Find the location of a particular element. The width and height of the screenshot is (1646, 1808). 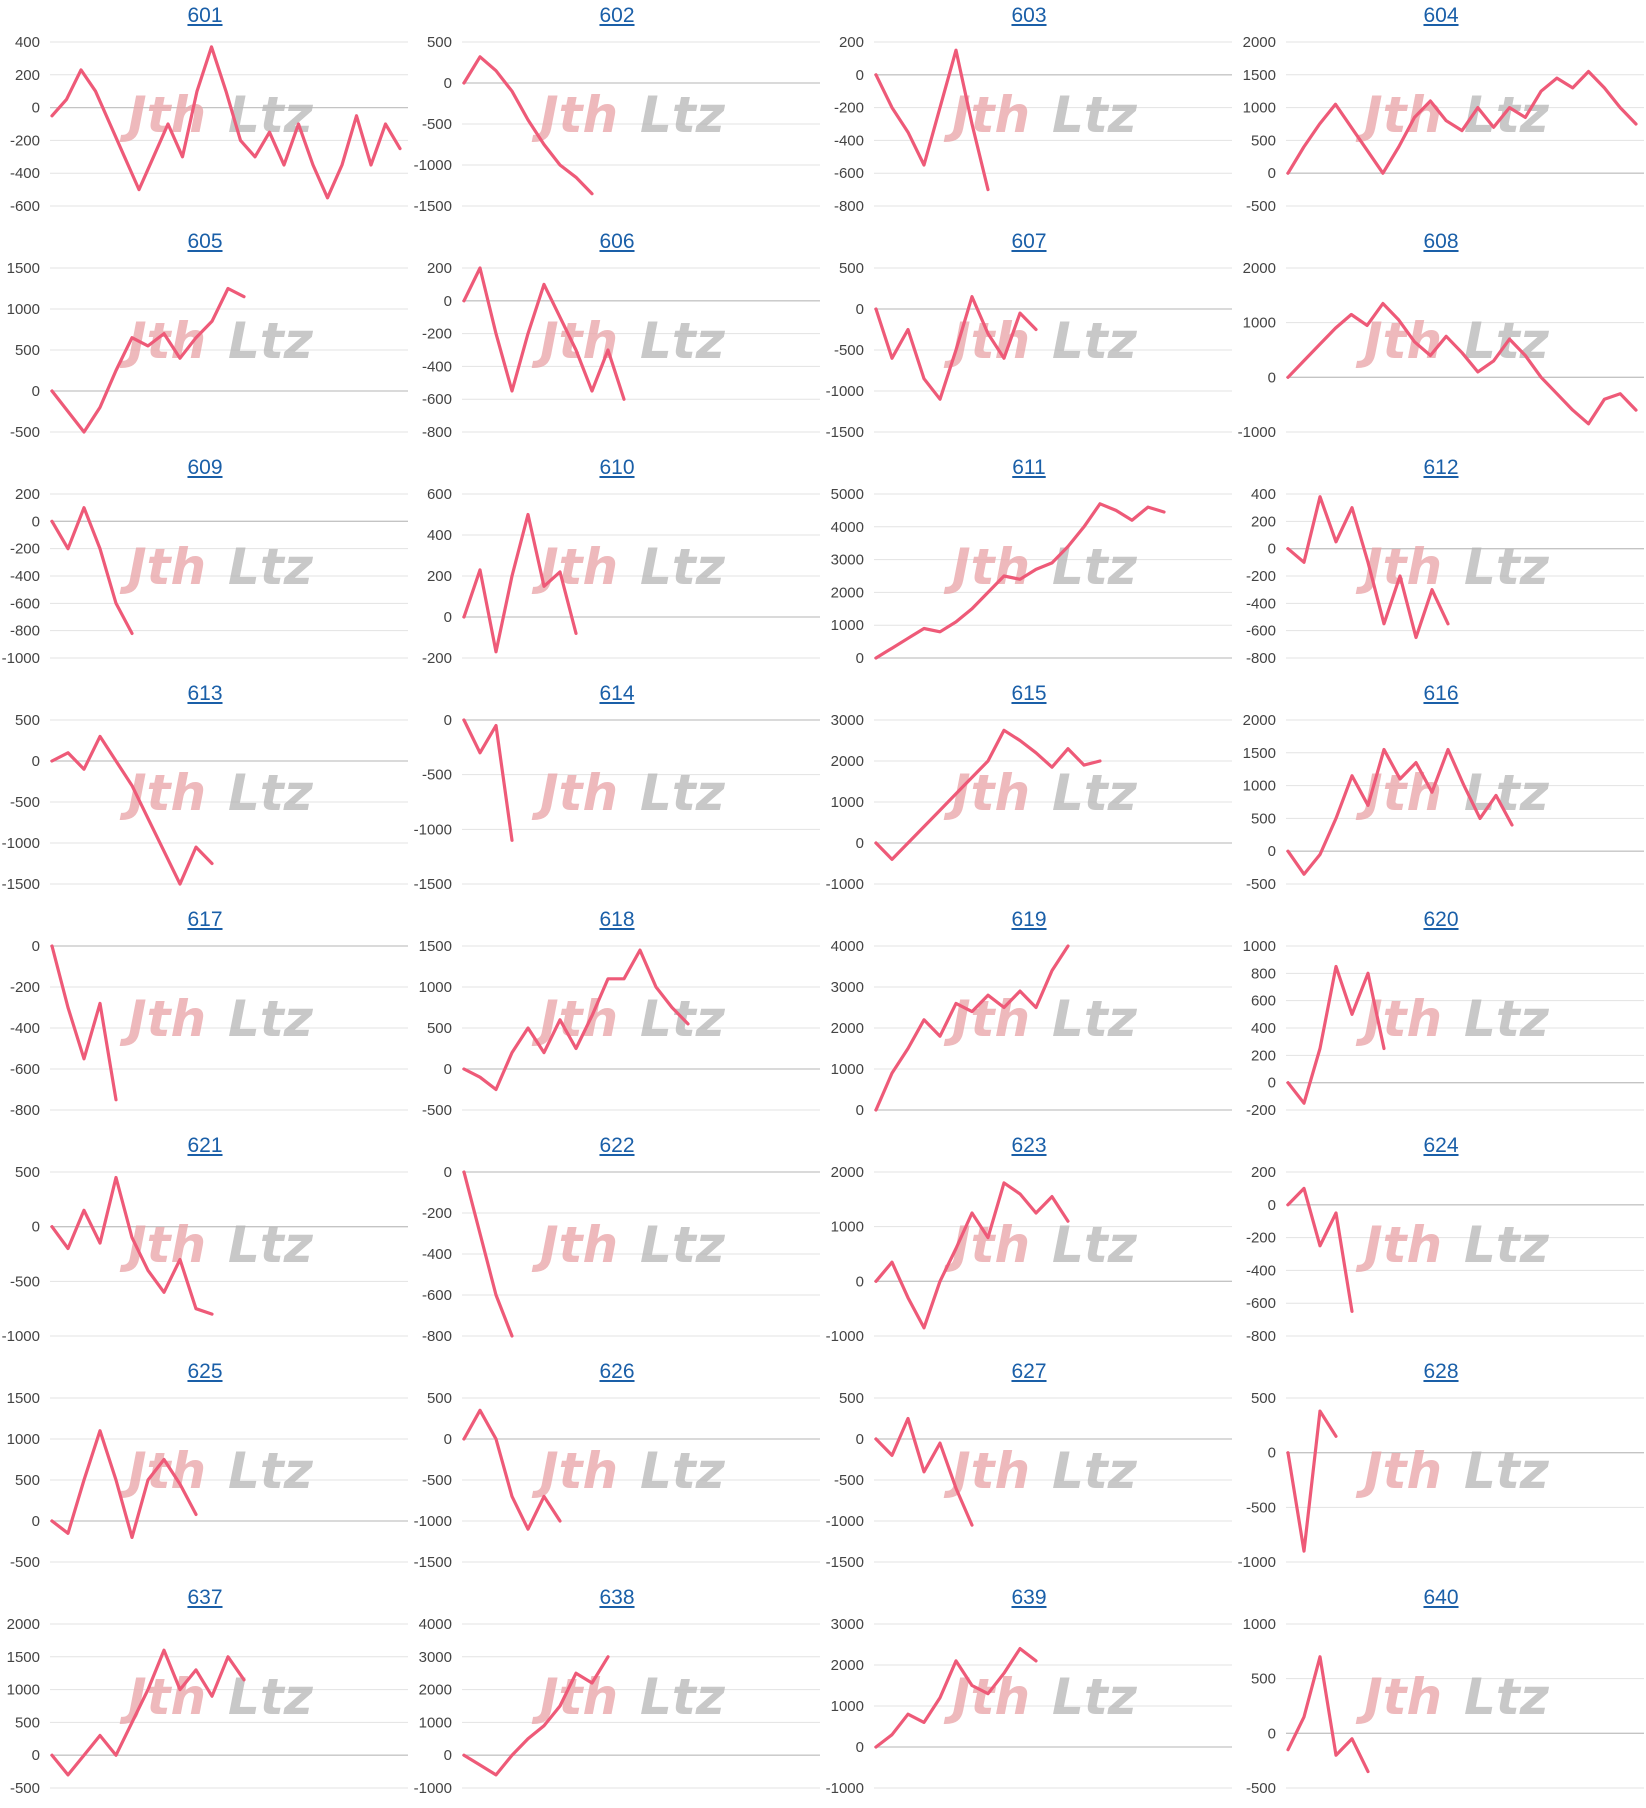

chart-title-link: 614 is located at coordinates (617, 693).